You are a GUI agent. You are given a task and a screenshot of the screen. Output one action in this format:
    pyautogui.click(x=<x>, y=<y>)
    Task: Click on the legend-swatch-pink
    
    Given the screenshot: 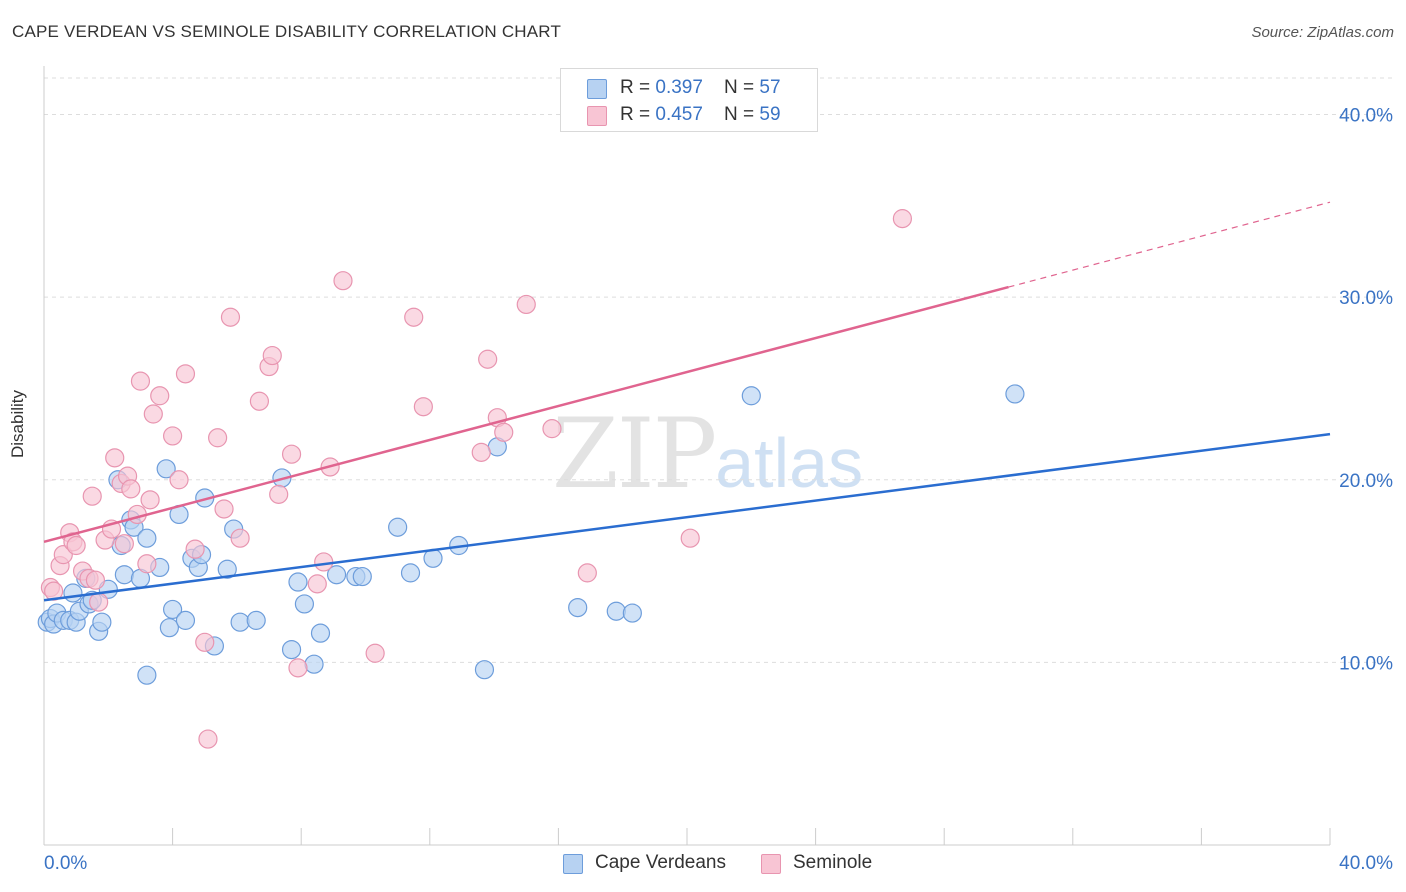 What is the action you would take?
    pyautogui.click(x=597, y=116)
    